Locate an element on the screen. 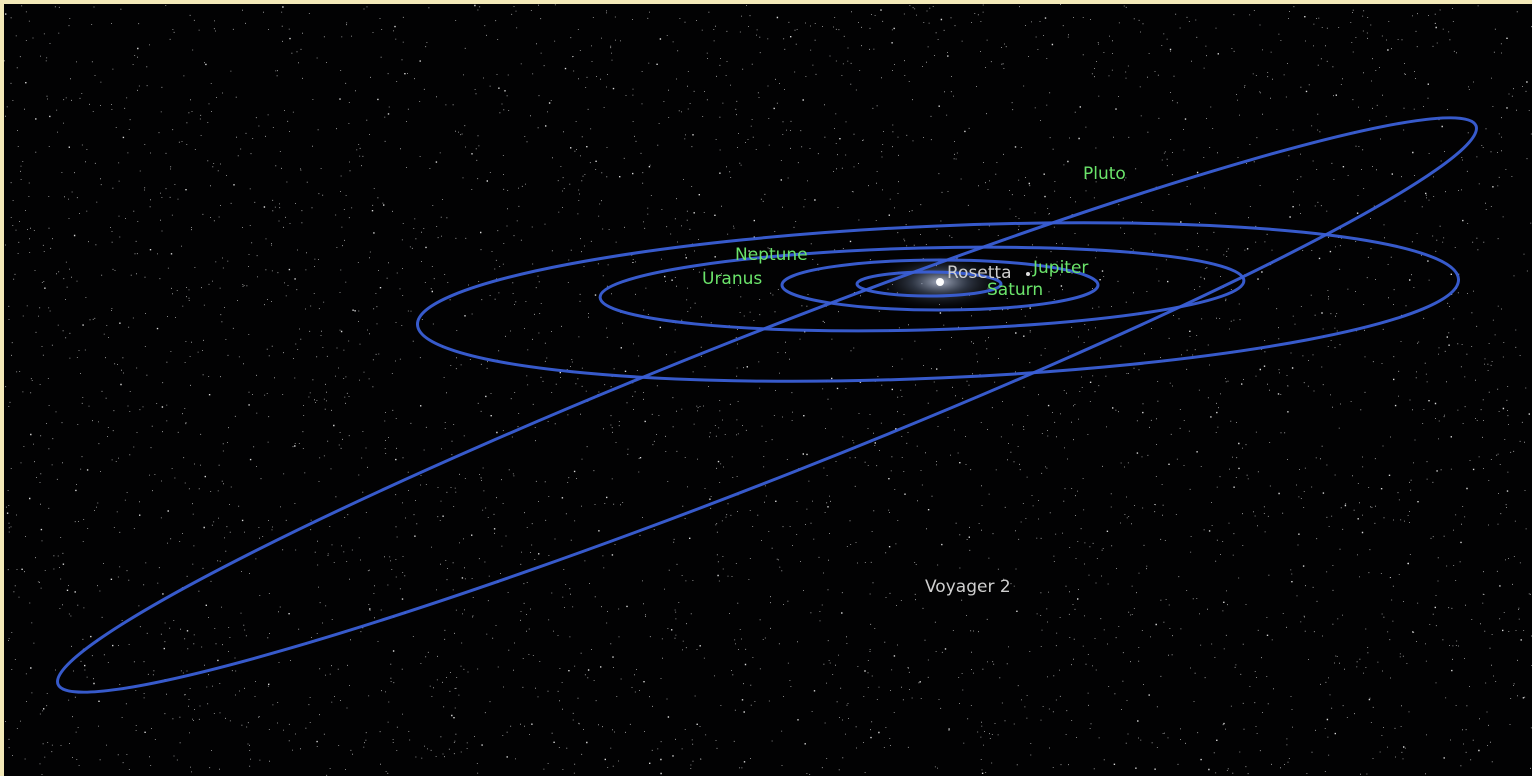 This screenshot has width=1532, height=776. neptune-orbit is located at coordinates (938, 302).